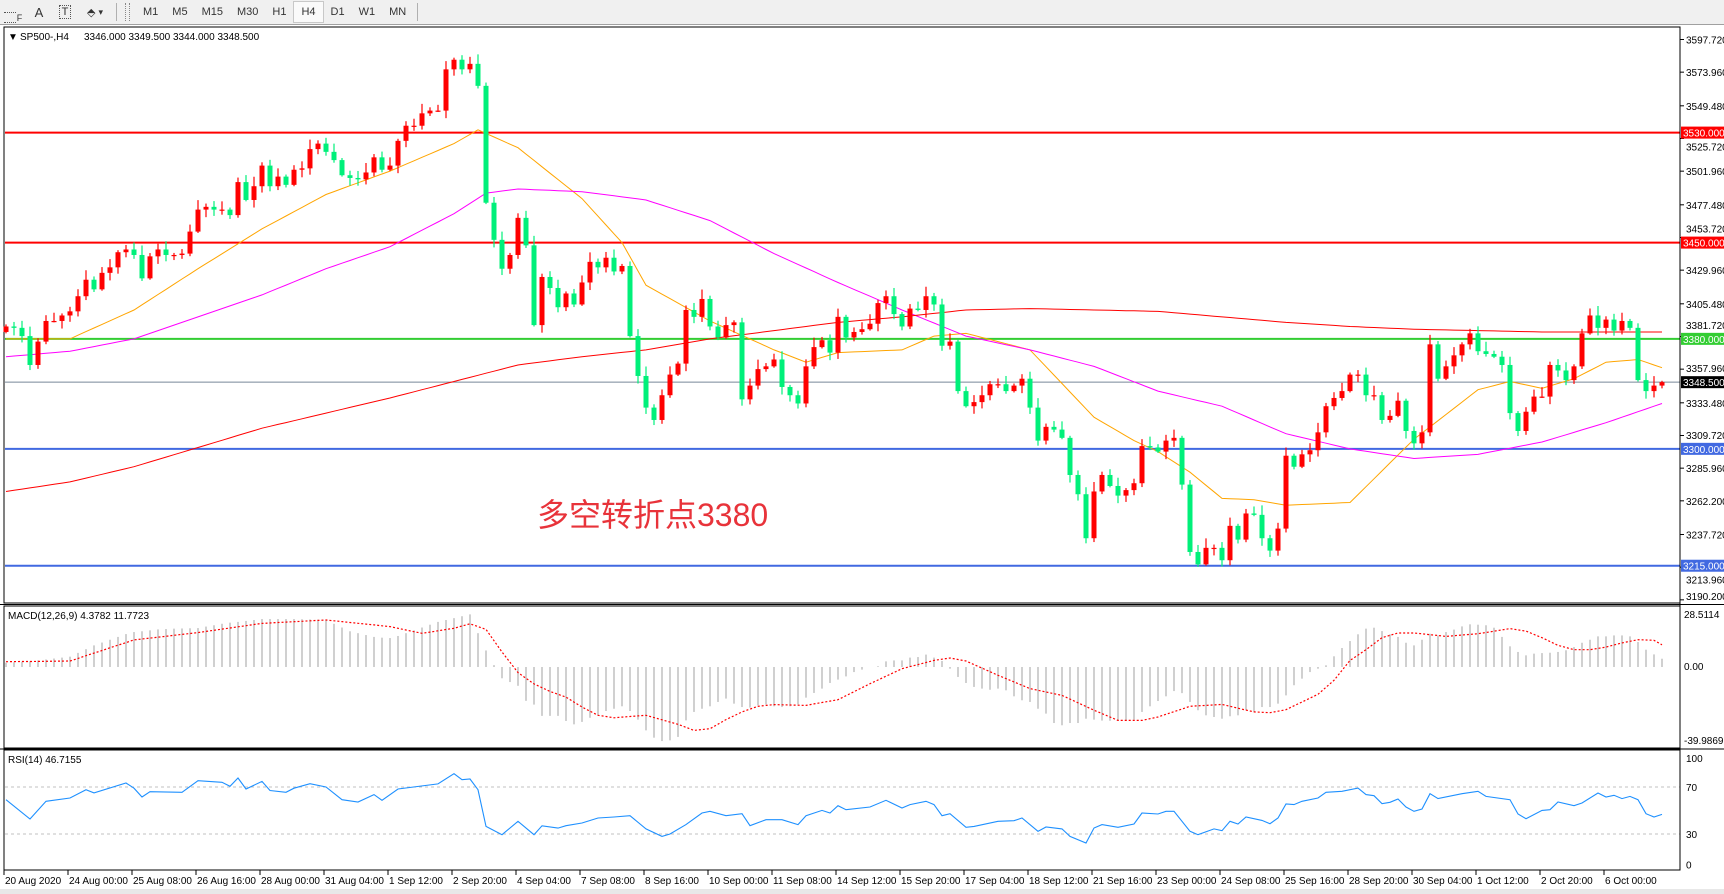  I want to click on timeframe-m30-button: M30, so click(247, 12).